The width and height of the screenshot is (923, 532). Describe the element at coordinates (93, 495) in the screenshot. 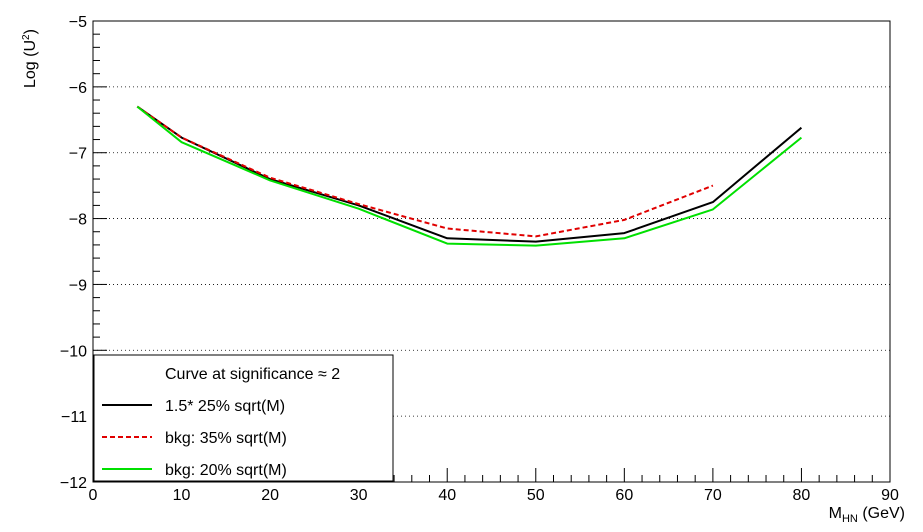

I see `x-tick-label: 0` at that location.